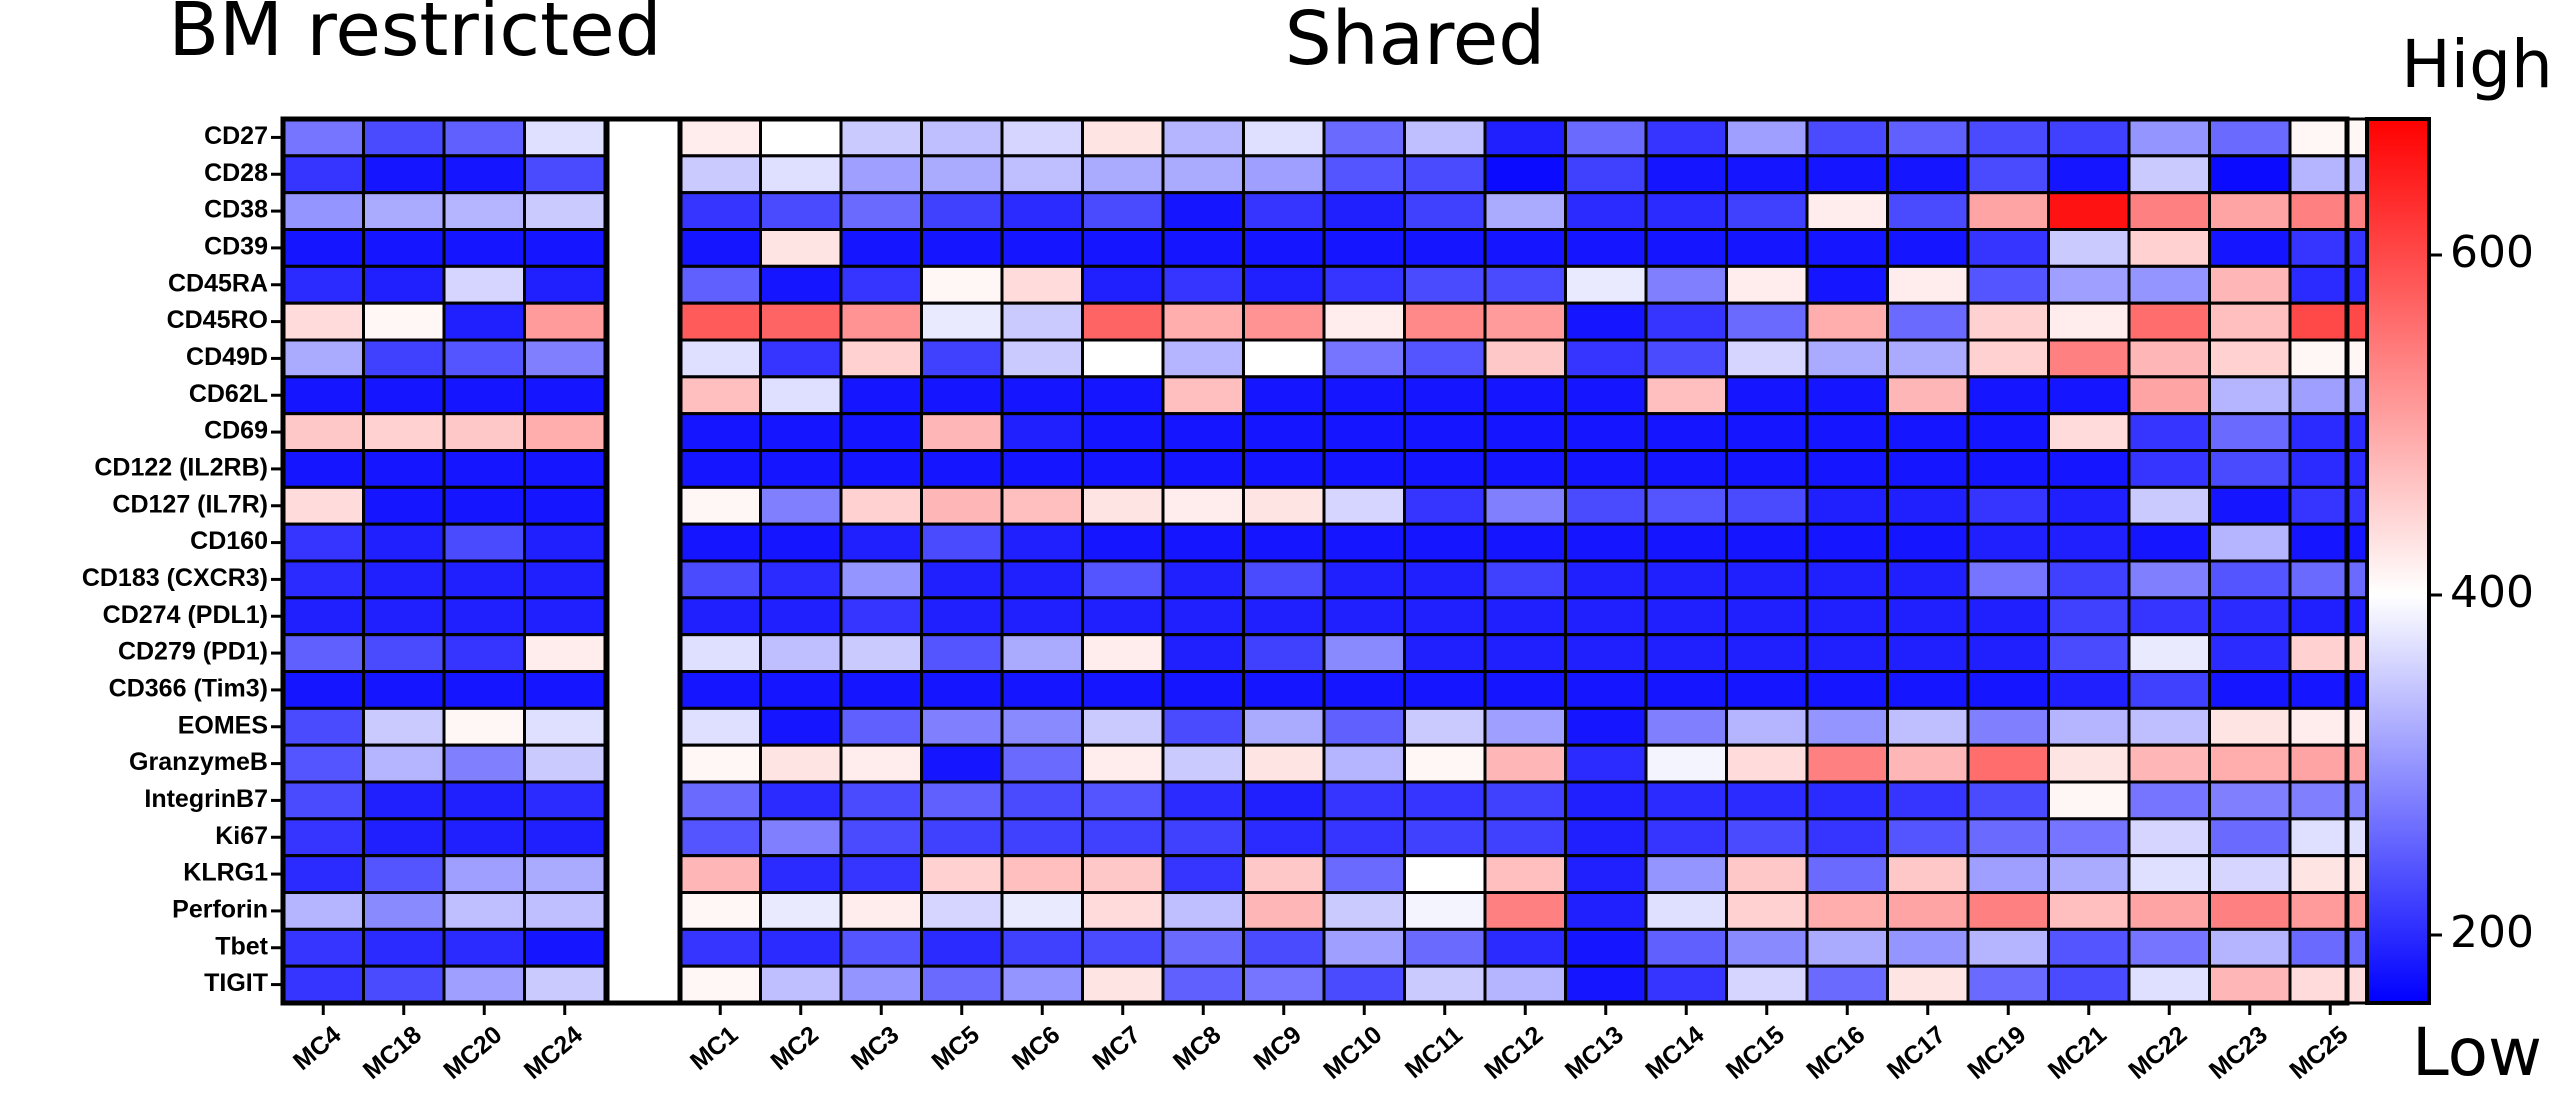 This screenshot has width=2553, height=1108. What do you see at coordinates (181, 468) in the screenshot?
I see `row-label: CD122 (IL2RB)` at bounding box center [181, 468].